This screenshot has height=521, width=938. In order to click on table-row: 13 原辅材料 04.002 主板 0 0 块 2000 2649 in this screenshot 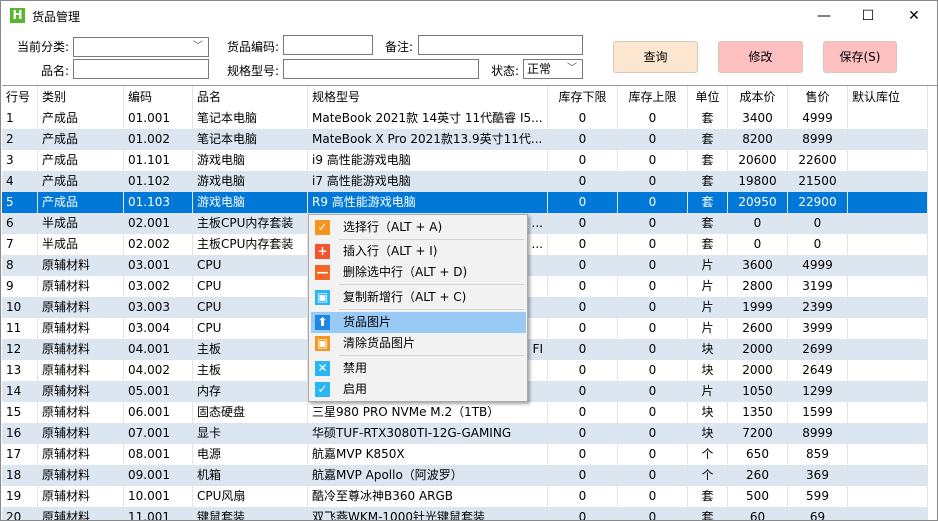, I will do `click(465, 370)`.